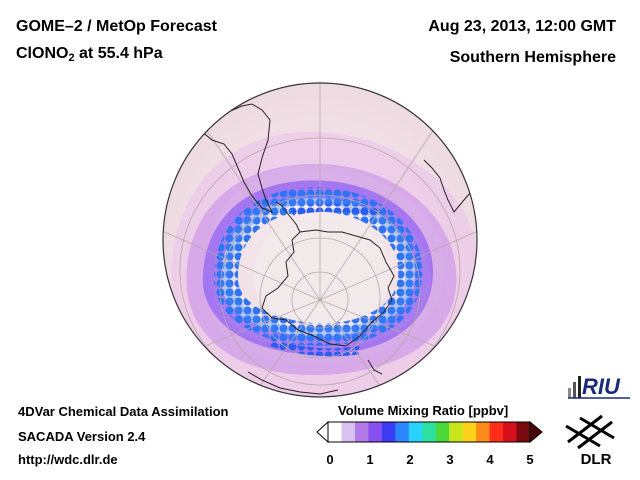  I want to click on colorbar-frame, so click(429, 432).